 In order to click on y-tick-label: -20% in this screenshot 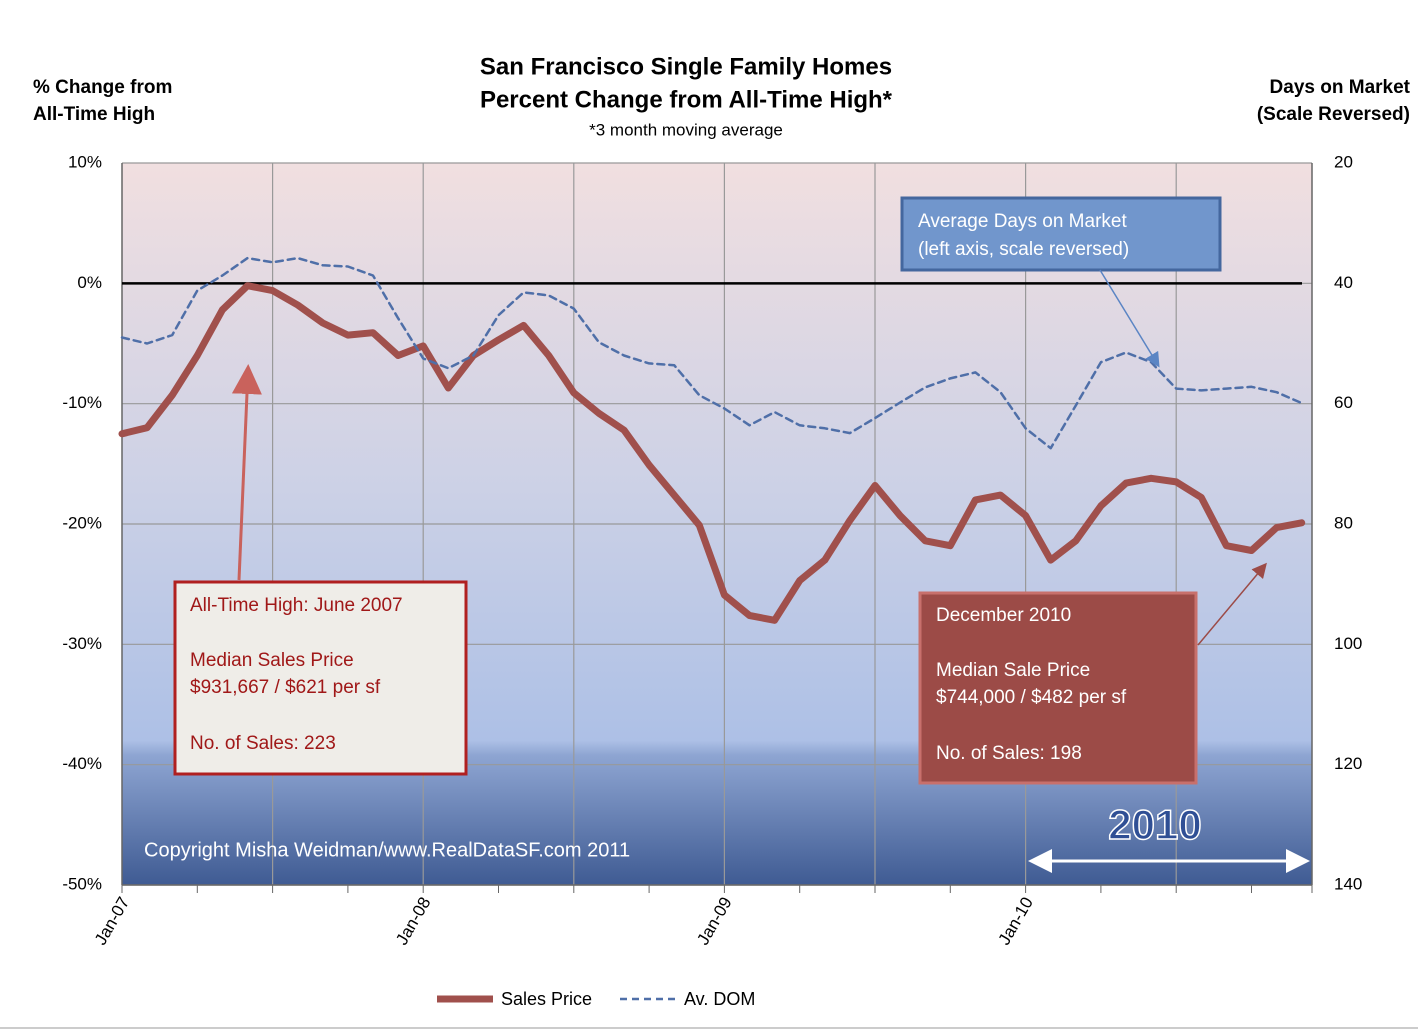, I will do `click(82, 522)`.